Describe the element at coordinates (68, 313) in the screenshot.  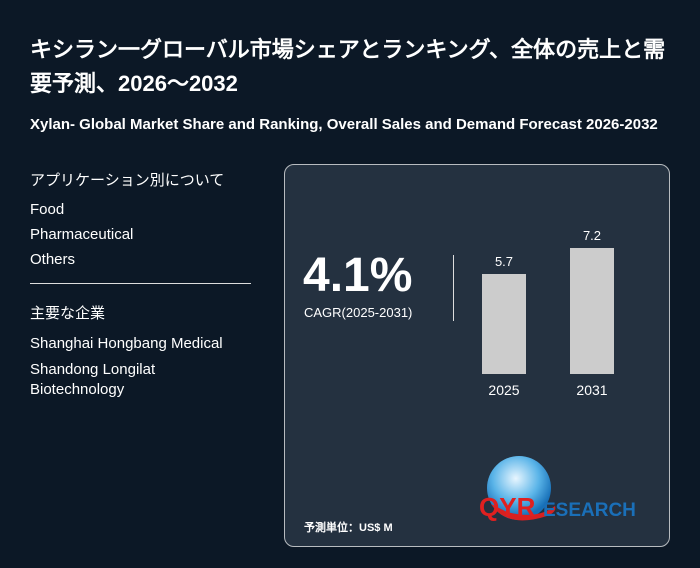
I see `companies-heading: 主要な企業` at that location.